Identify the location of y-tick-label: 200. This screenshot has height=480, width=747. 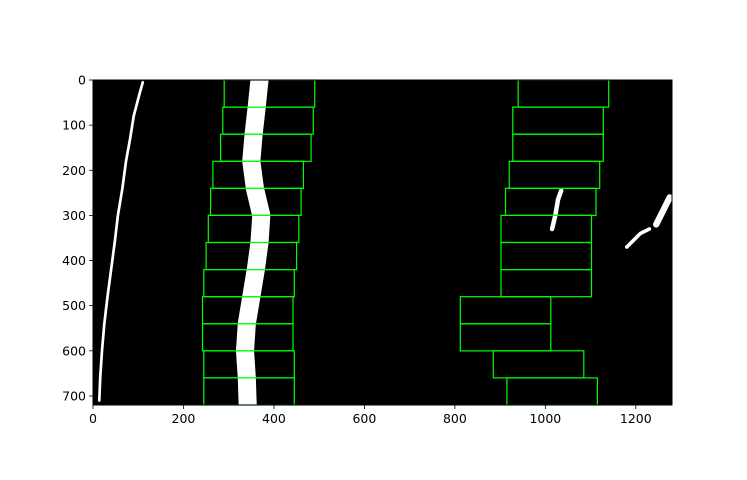
(74, 170).